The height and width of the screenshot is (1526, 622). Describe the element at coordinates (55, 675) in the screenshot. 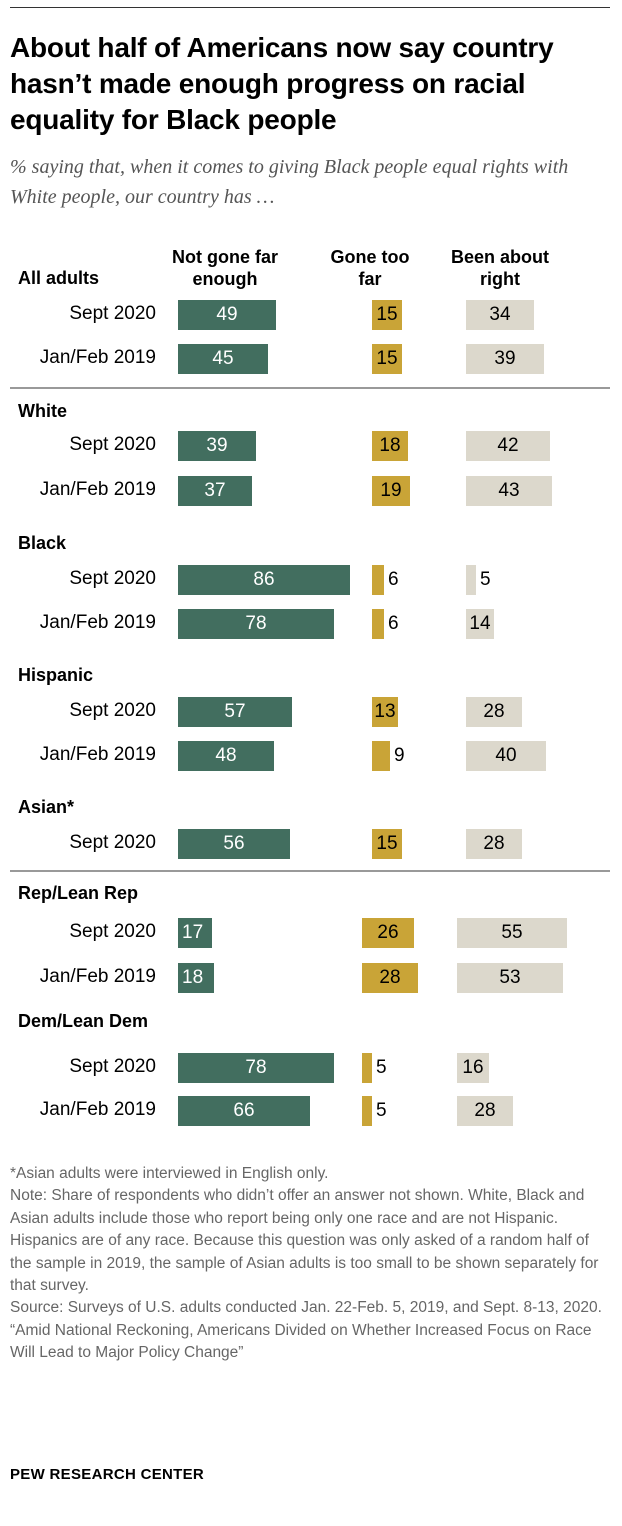

I see `group-label: Hispanic` at that location.